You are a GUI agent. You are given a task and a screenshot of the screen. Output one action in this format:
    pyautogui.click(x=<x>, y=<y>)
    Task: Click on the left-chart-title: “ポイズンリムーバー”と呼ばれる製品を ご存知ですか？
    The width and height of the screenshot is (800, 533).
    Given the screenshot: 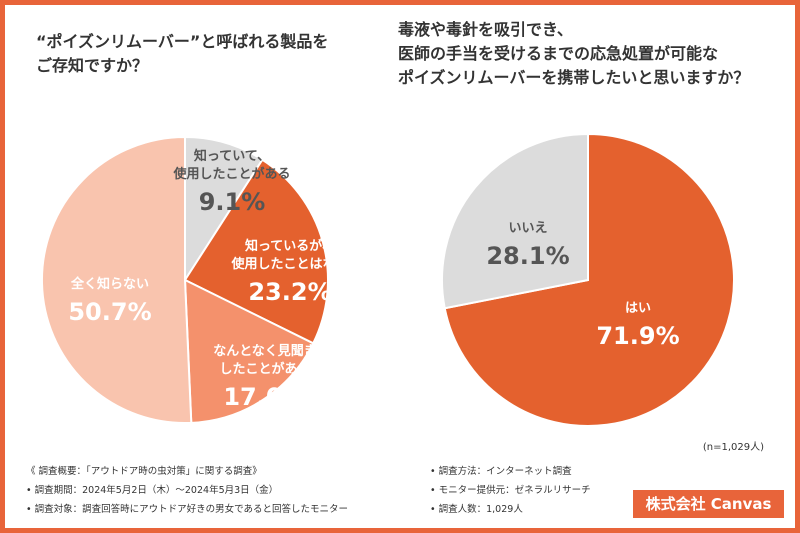 What is the action you would take?
    pyautogui.click(x=182, y=54)
    